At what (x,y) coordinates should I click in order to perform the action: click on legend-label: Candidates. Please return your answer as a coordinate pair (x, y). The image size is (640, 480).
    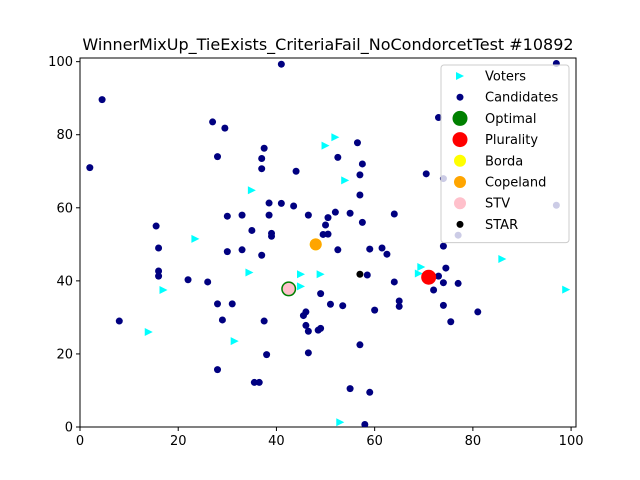
    Looking at the image, I should click on (521, 98).